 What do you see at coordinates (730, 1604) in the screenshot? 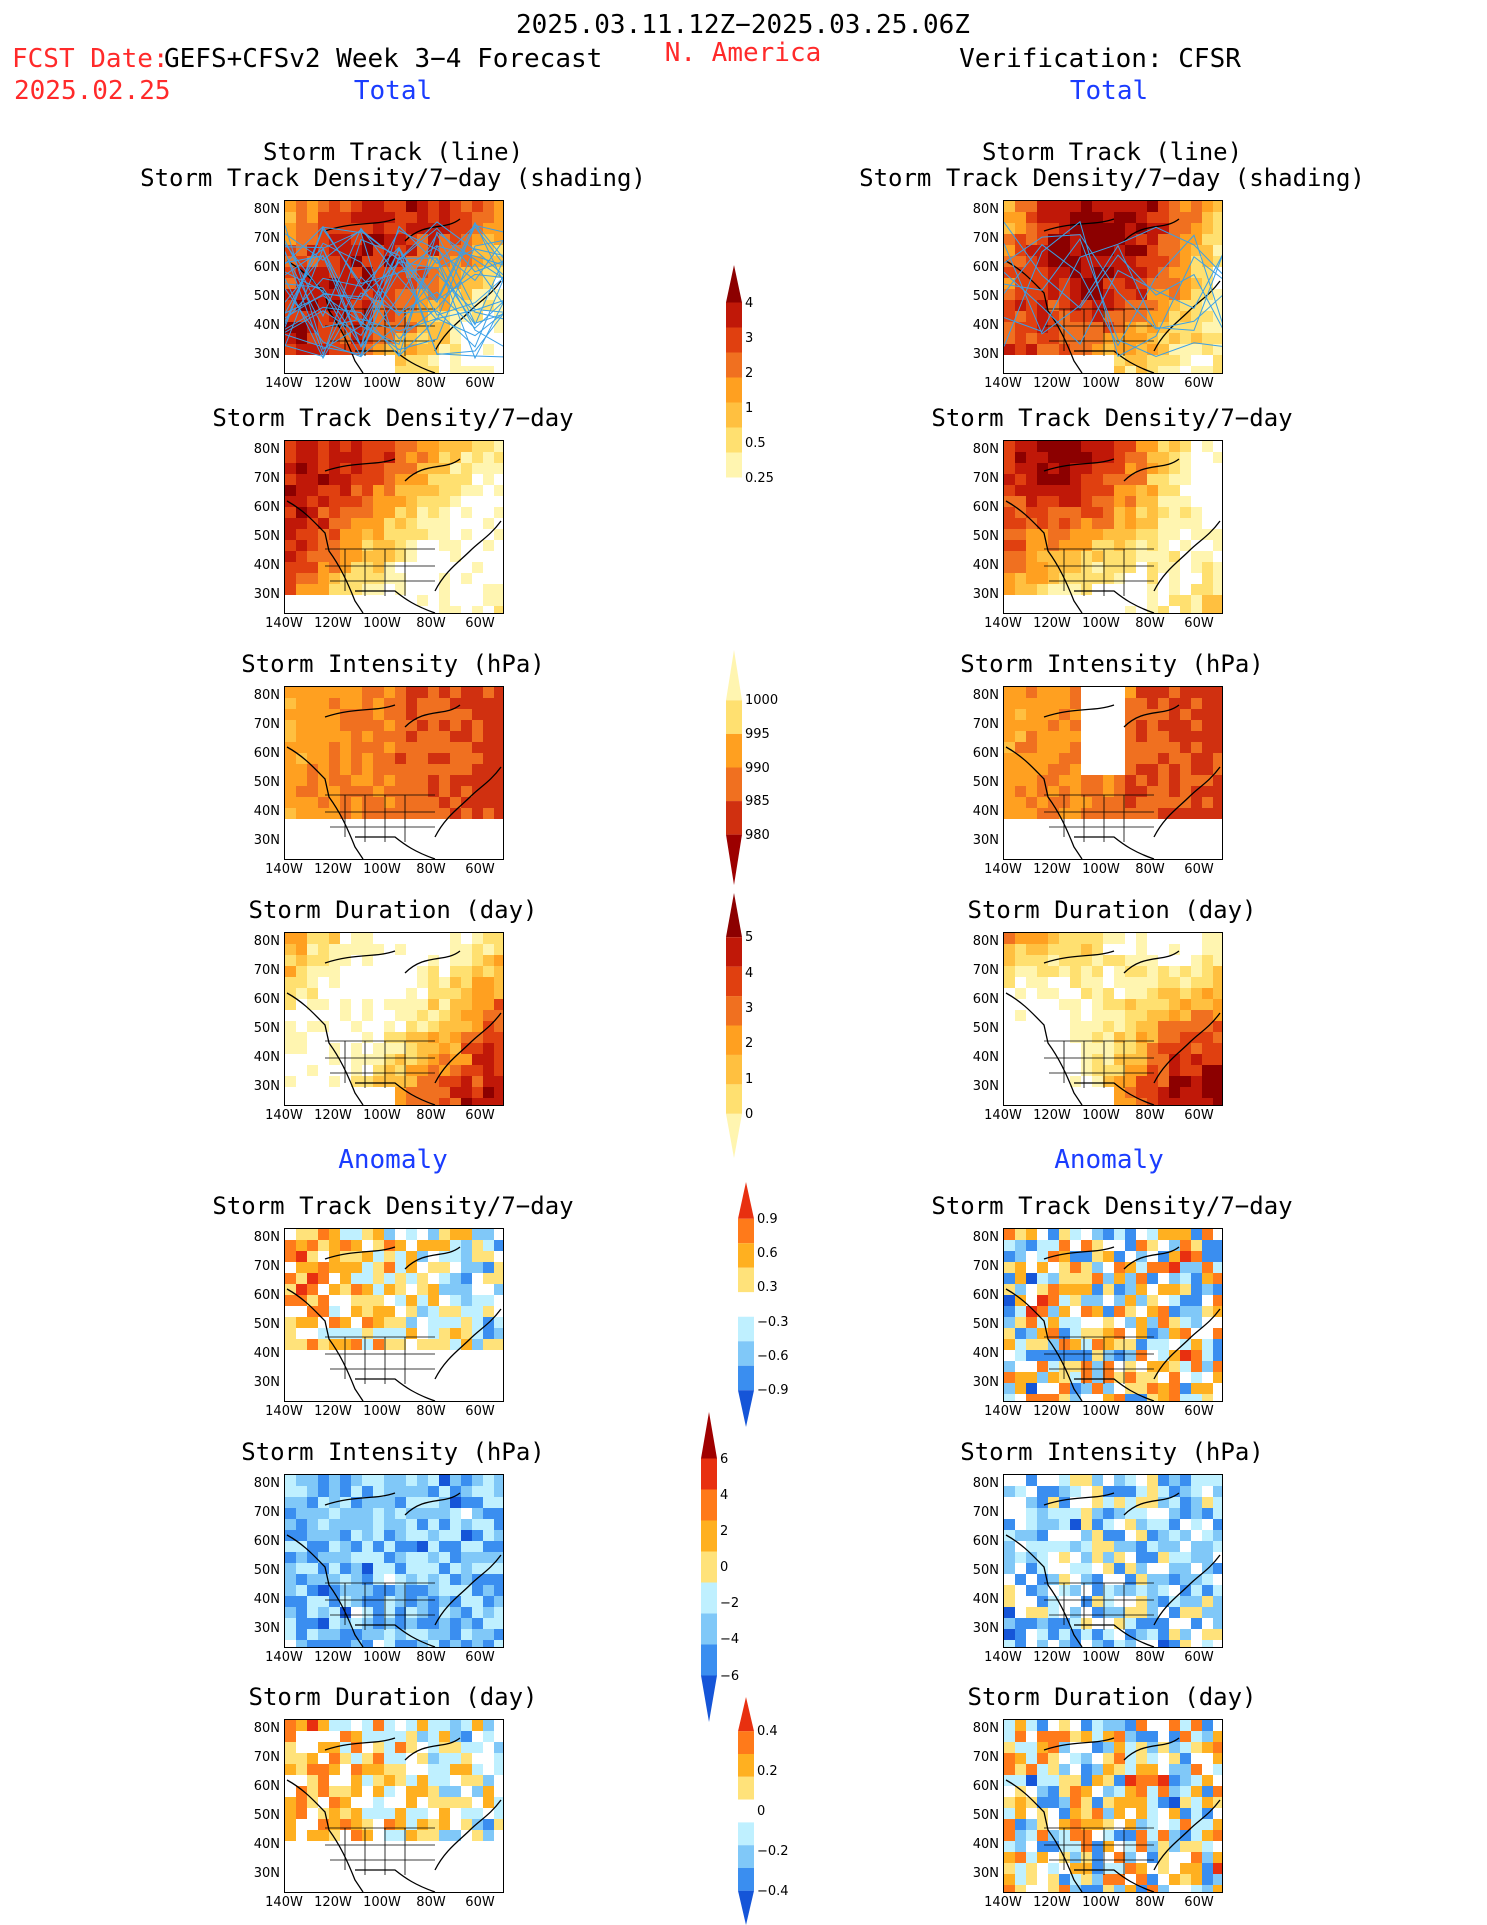
I see `colorbar-label: −2` at bounding box center [730, 1604].